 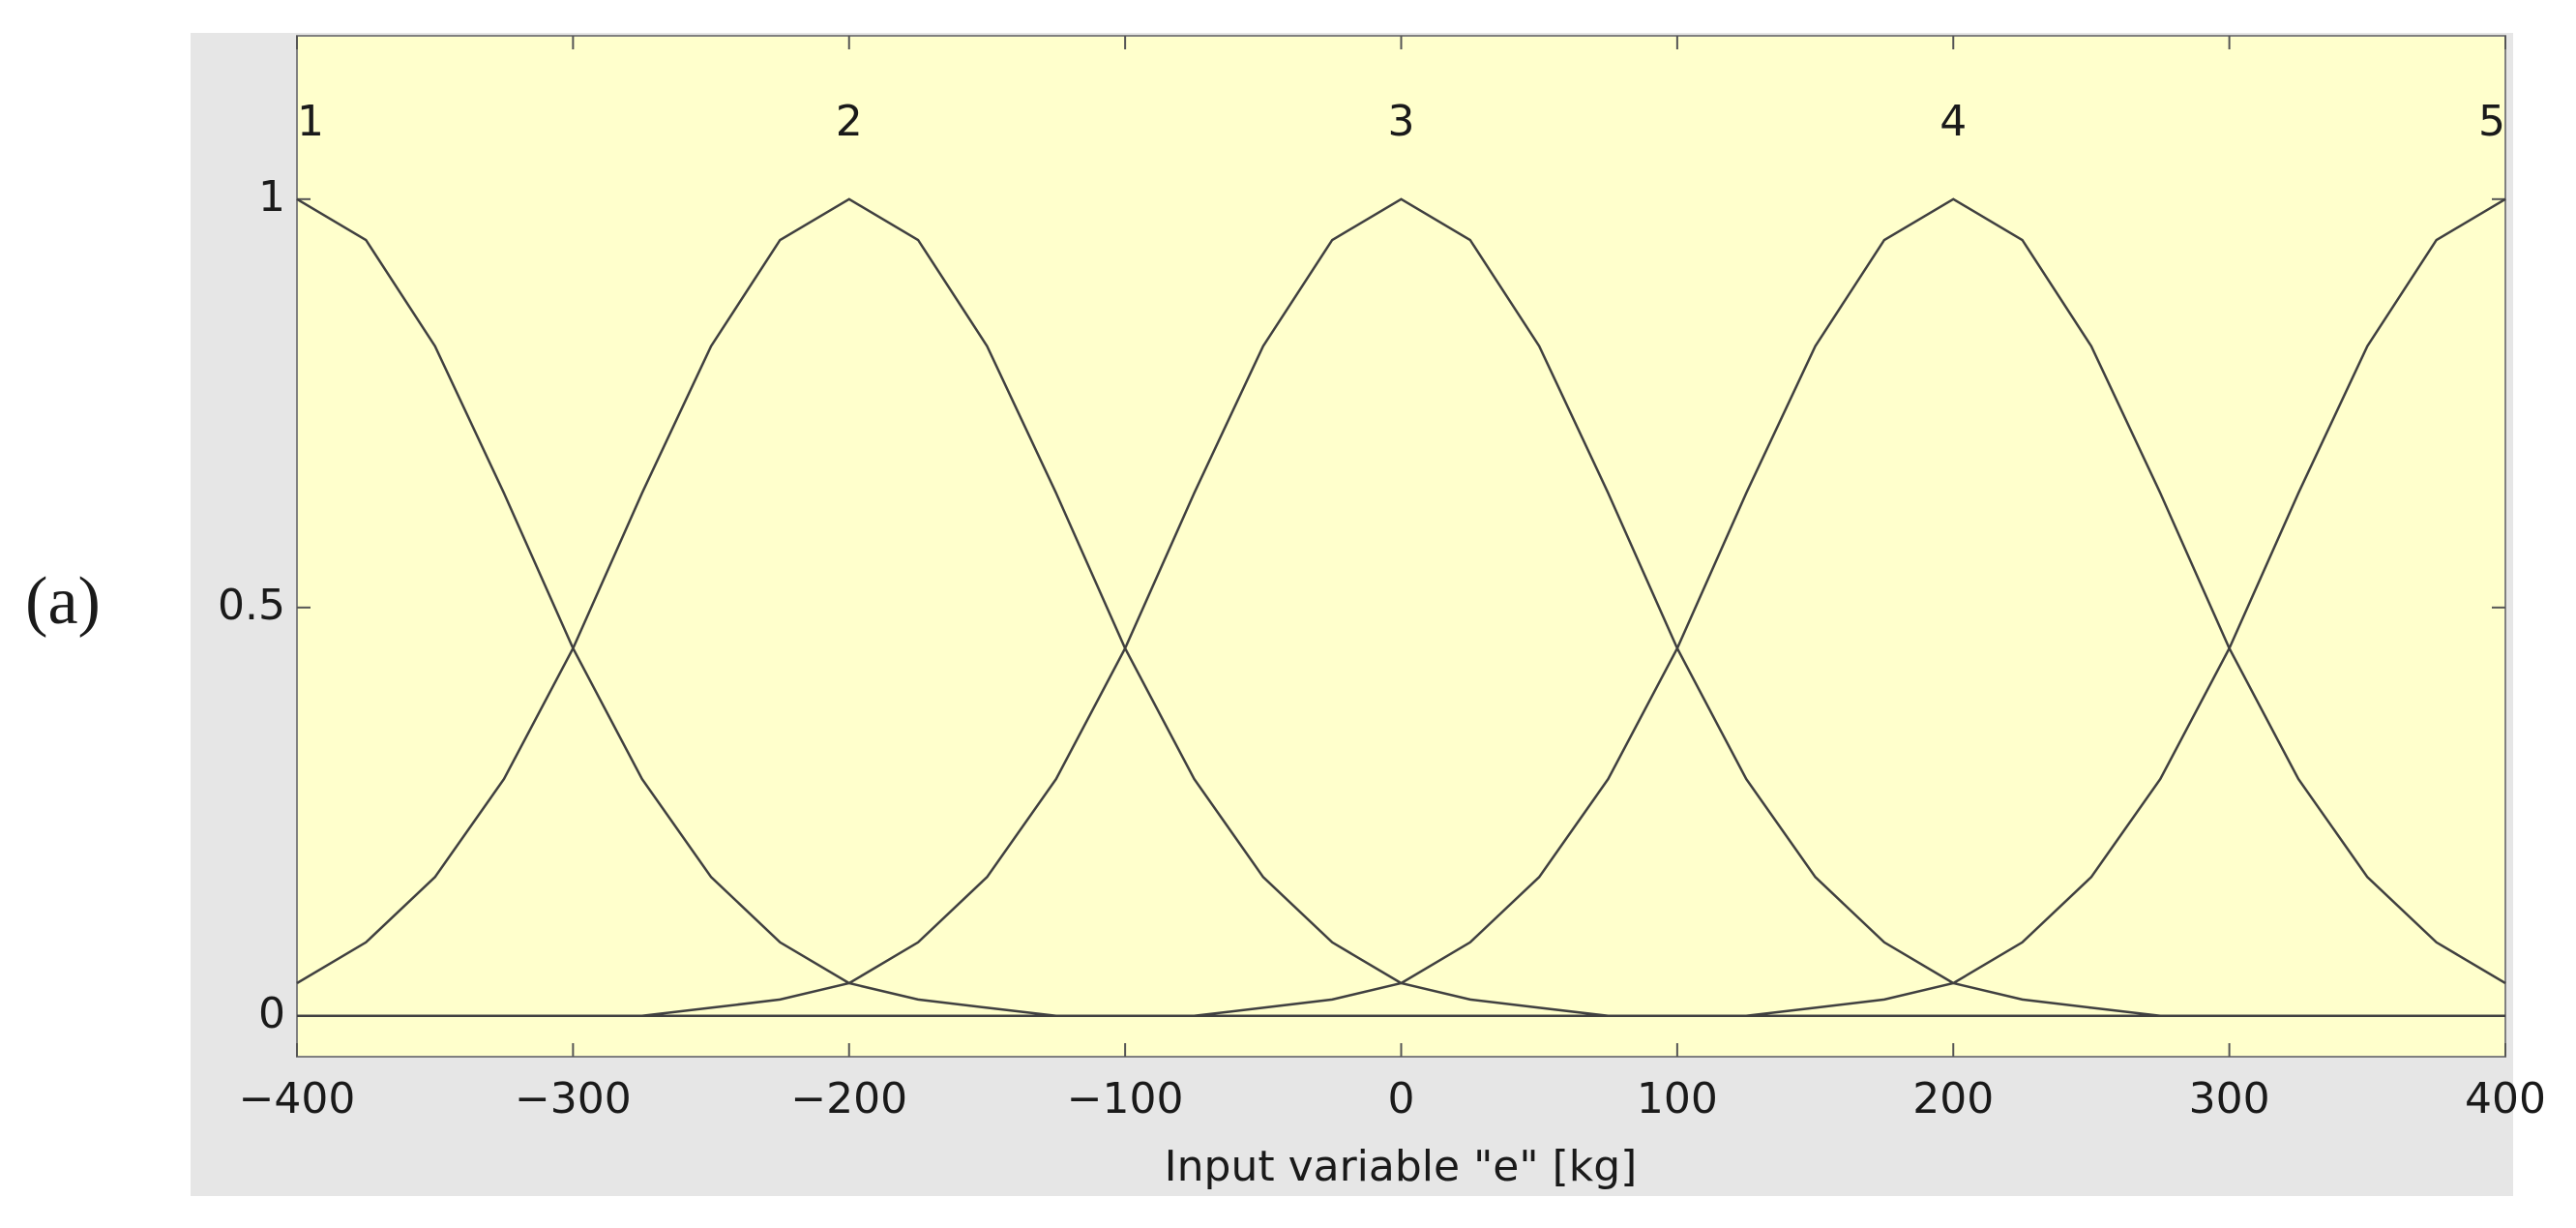 I want to click on x-tick-label: −300, so click(x=573, y=1098).